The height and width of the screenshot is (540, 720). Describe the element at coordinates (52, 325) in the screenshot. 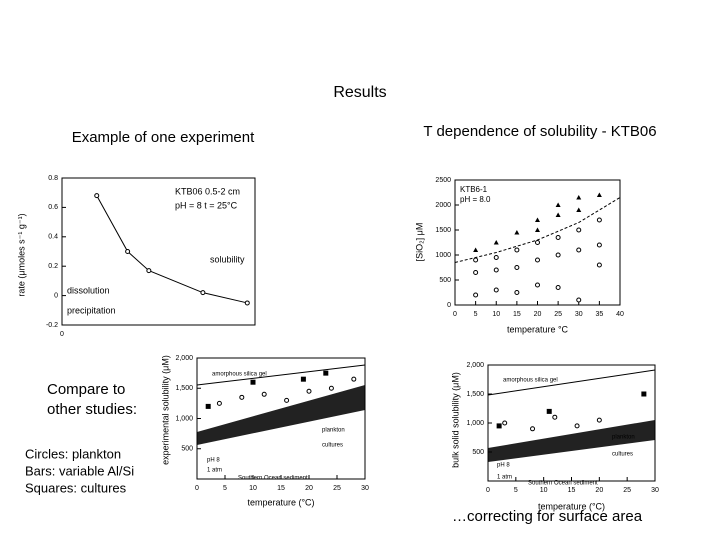

I see `y-tick-label: -0.2` at that location.